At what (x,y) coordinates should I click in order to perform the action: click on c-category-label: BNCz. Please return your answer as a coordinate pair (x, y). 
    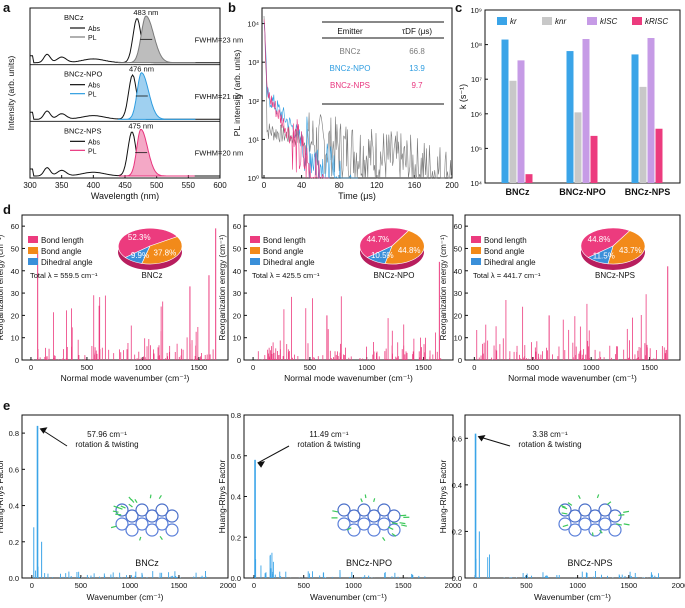
    Looking at the image, I should click on (518, 192).